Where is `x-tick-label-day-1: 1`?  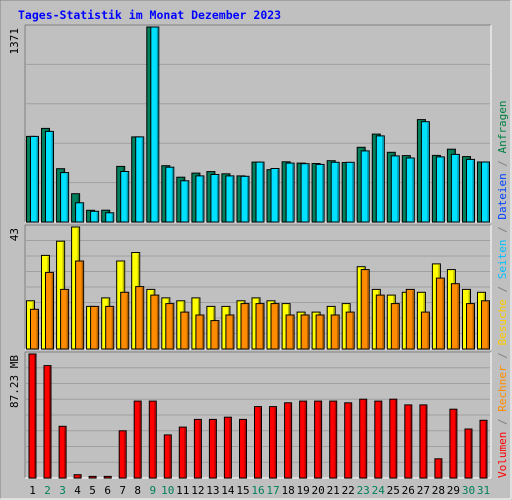 x-tick-label-day-1: 1 is located at coordinates (32, 490).